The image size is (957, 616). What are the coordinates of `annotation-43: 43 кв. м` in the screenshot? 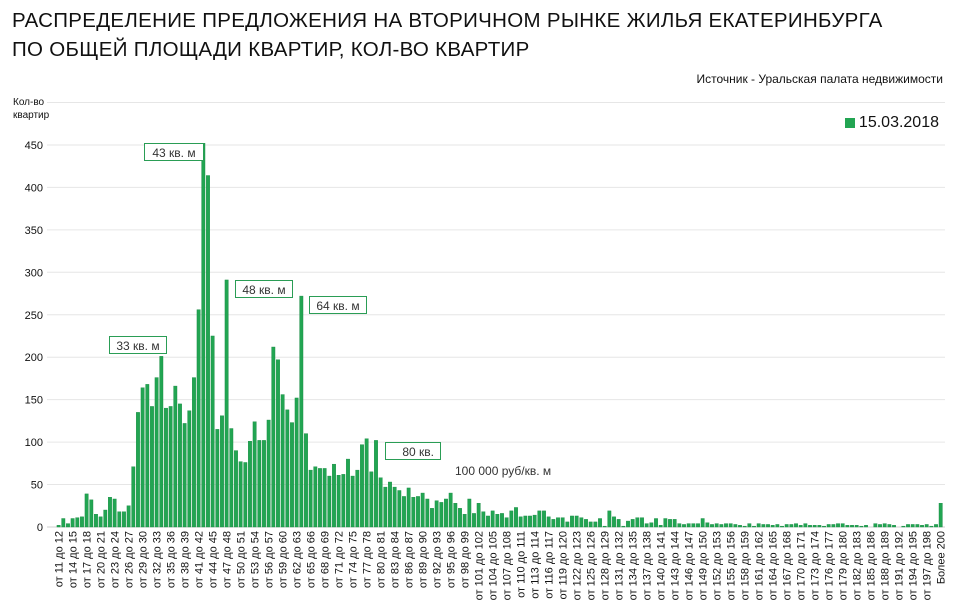 It's located at (174, 152).